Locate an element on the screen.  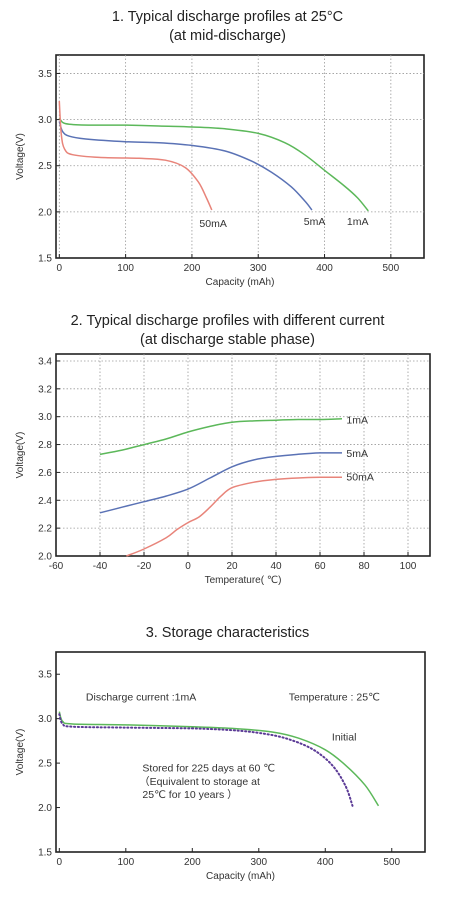
annotation-text: （Equivalent to storage at is located at coordinates (199, 782).